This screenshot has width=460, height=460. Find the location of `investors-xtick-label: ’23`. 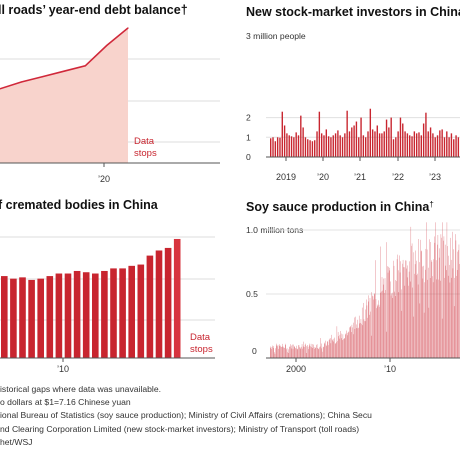

investors-xtick-label: ’23 is located at coordinates (435, 177).